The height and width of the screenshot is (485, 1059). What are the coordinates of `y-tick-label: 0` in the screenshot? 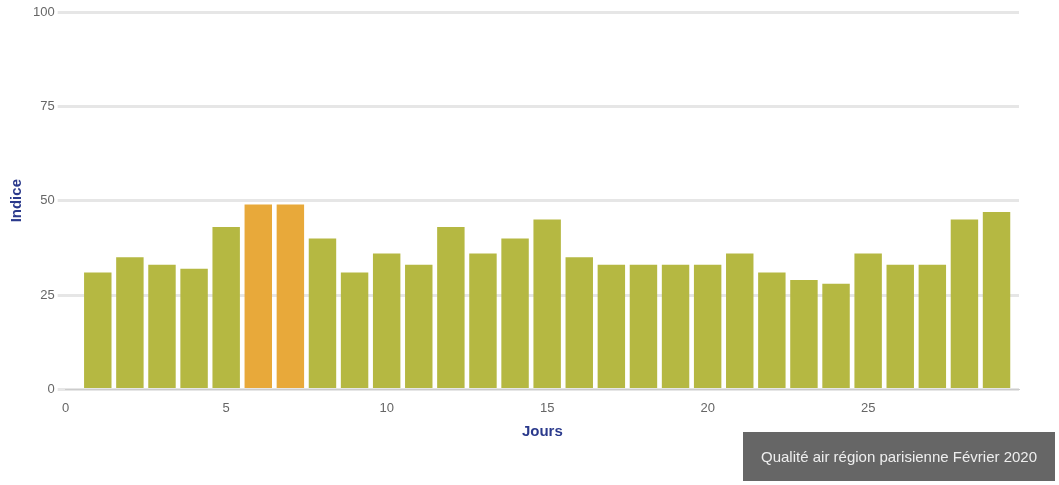 It's located at (51, 388).